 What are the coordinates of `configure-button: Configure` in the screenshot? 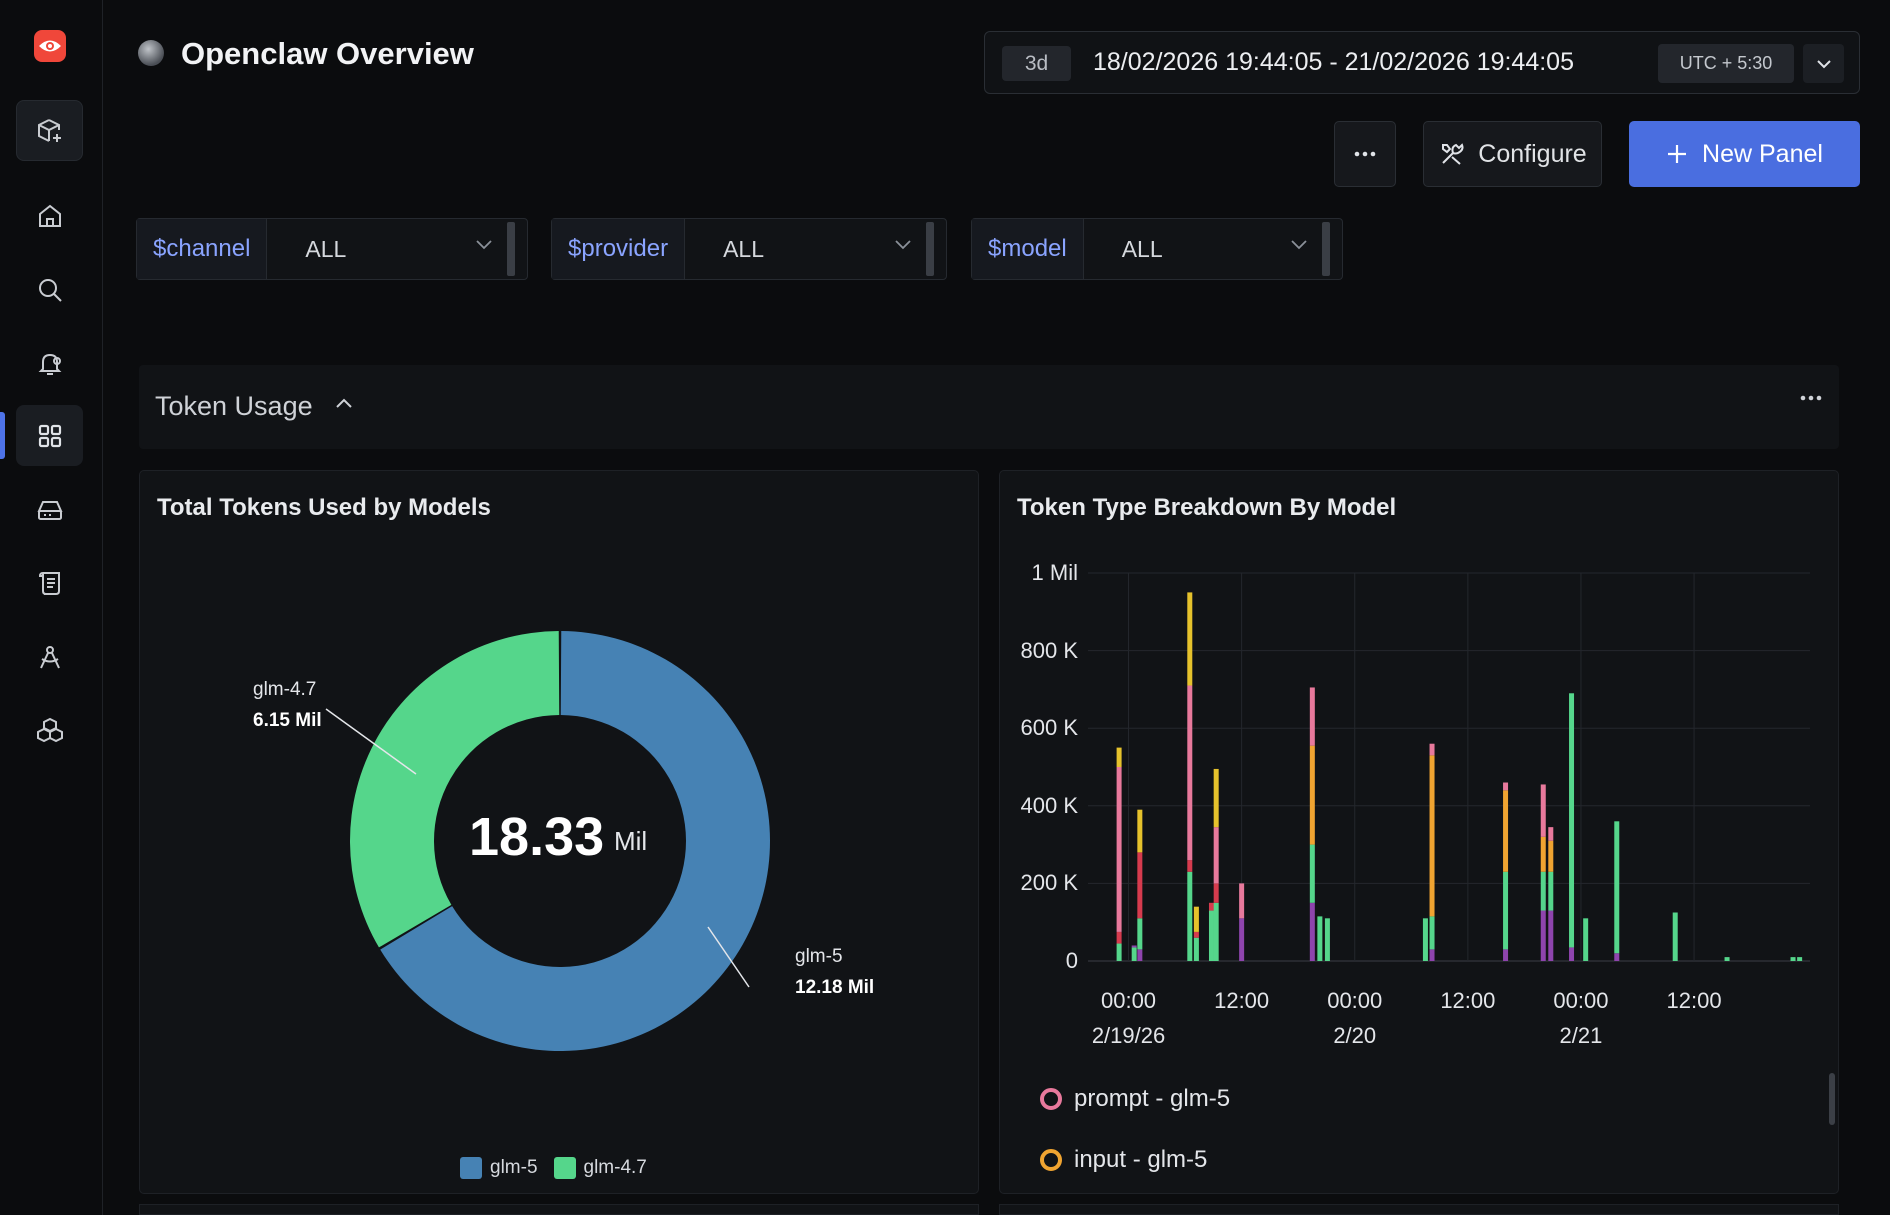 It's located at (1512, 154).